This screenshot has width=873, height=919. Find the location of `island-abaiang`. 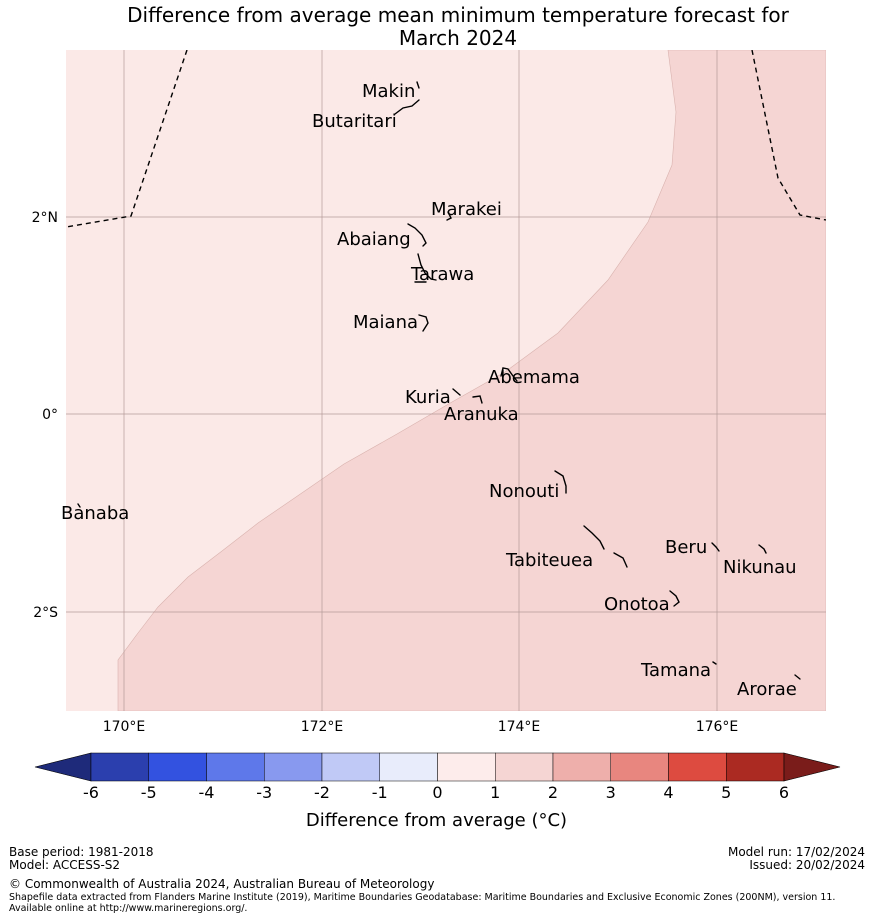

island-abaiang is located at coordinates (417, 235).